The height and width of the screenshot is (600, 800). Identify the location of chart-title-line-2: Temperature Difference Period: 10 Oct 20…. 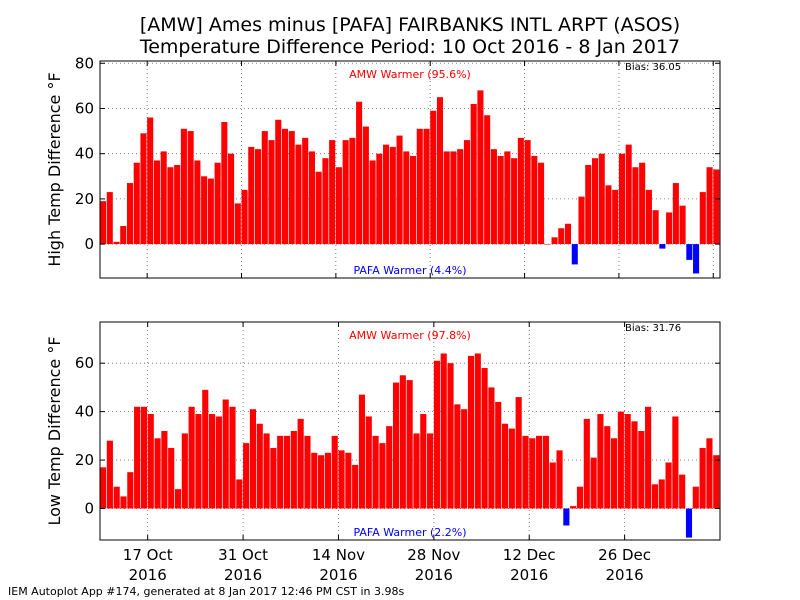
(409, 47).